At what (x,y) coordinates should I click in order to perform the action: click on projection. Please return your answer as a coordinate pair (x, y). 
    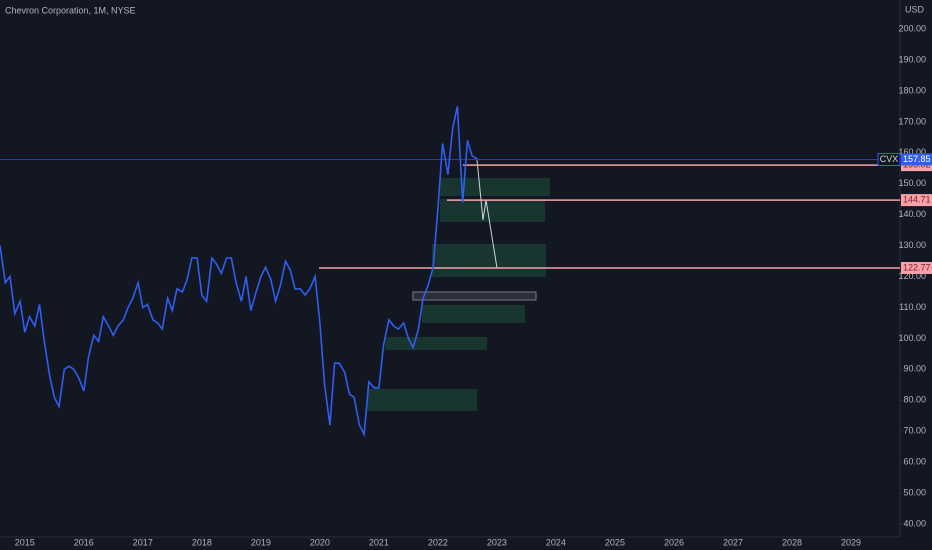
    Looking at the image, I should click on (487, 214).